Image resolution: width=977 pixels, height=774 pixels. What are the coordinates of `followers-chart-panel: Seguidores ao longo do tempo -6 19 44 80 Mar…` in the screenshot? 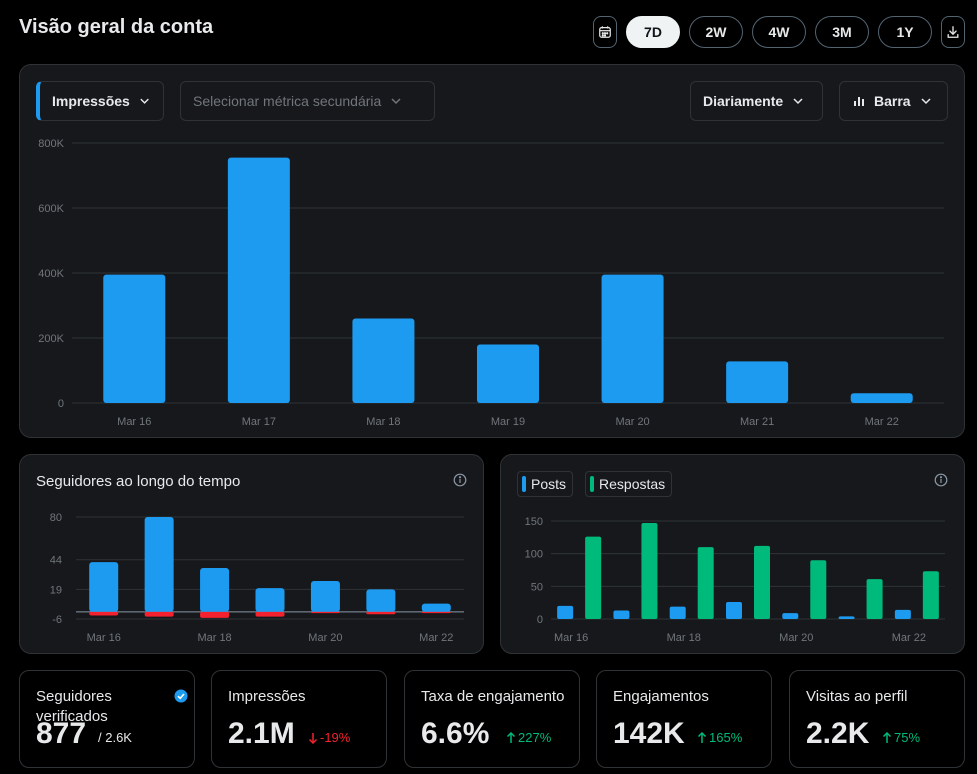 It's located at (251, 554).